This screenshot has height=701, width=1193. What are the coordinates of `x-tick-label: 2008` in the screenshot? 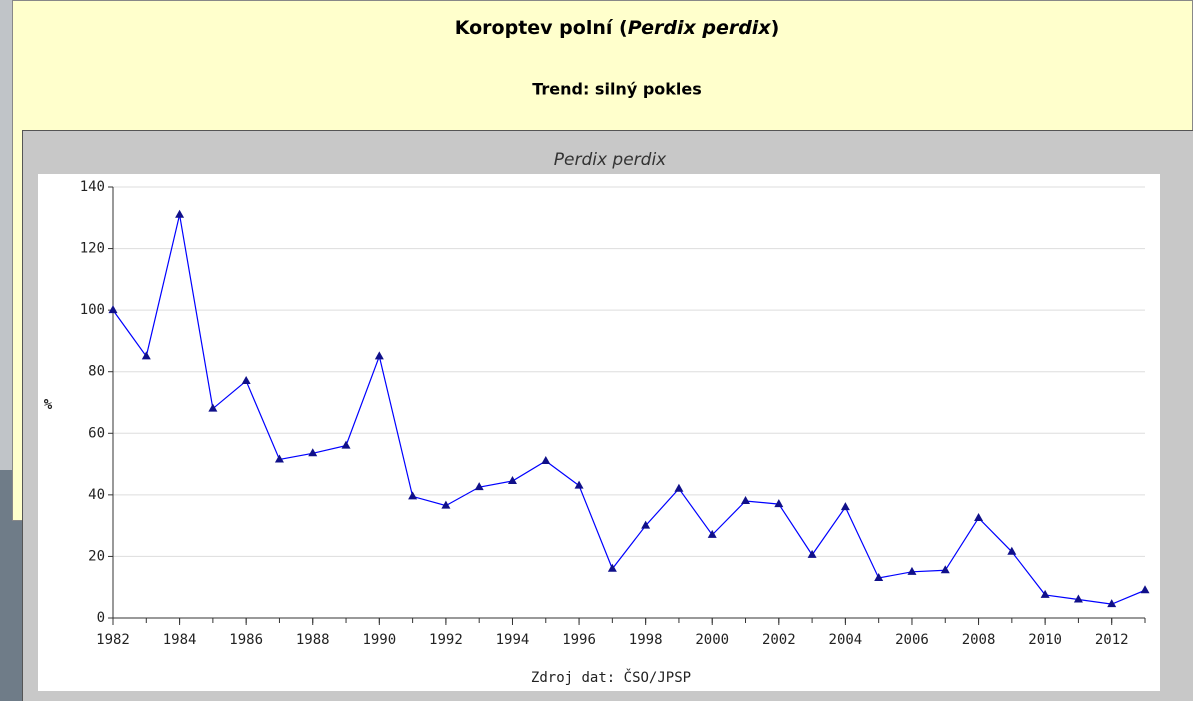 It's located at (979, 640).